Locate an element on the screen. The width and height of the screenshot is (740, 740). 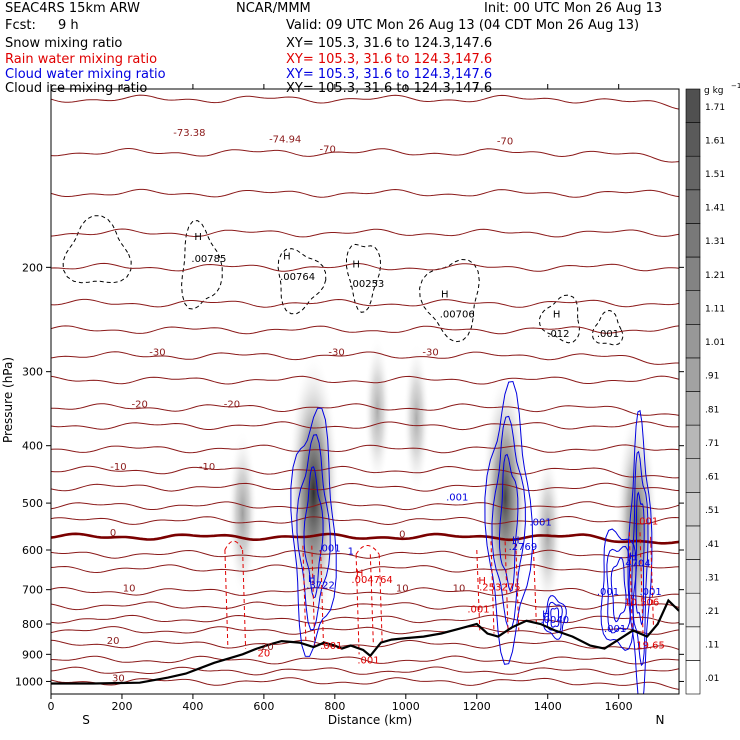
contour-label-50: .001 is located at coordinates (478, 610).